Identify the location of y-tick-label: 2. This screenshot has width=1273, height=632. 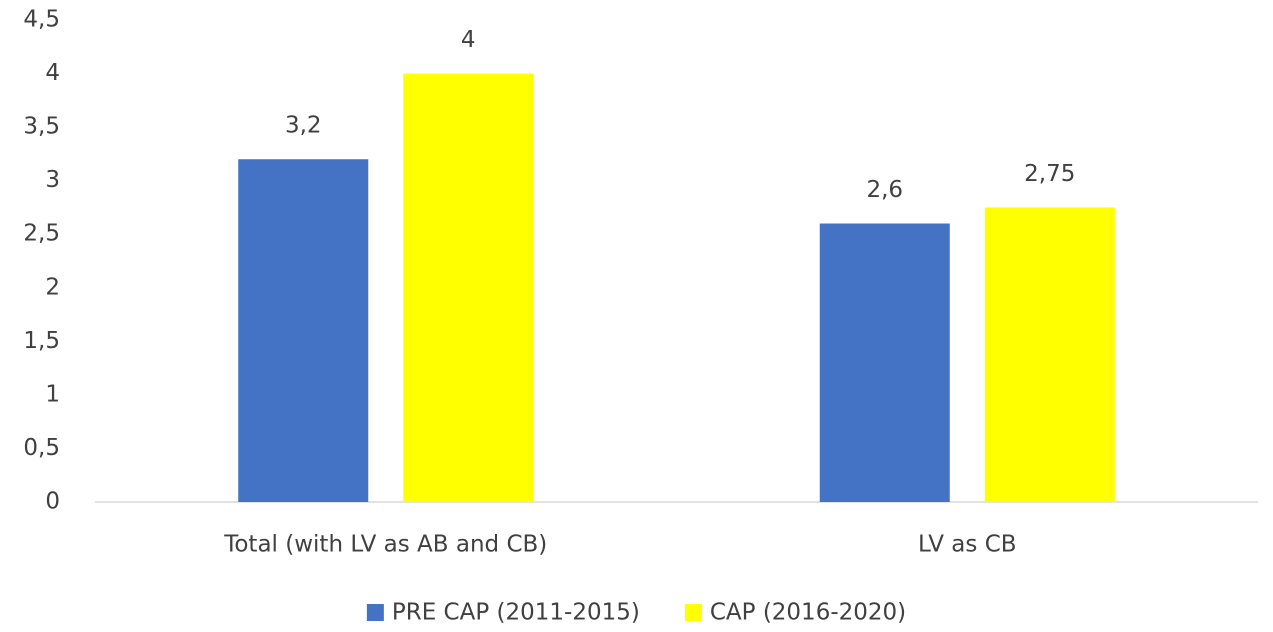
(52, 287).